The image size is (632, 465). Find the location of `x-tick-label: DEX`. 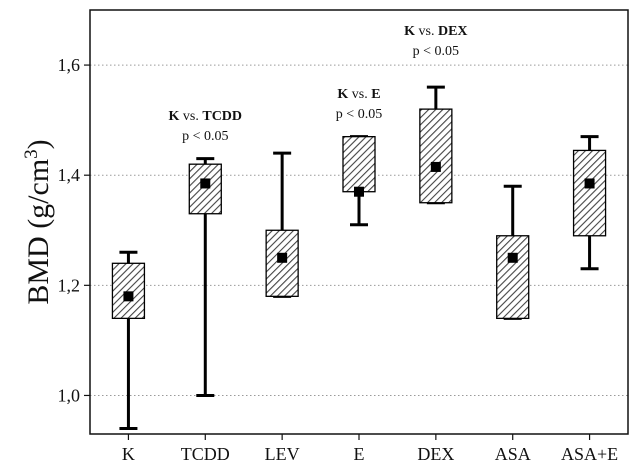

x-tick-label: DEX is located at coordinates (435, 454).